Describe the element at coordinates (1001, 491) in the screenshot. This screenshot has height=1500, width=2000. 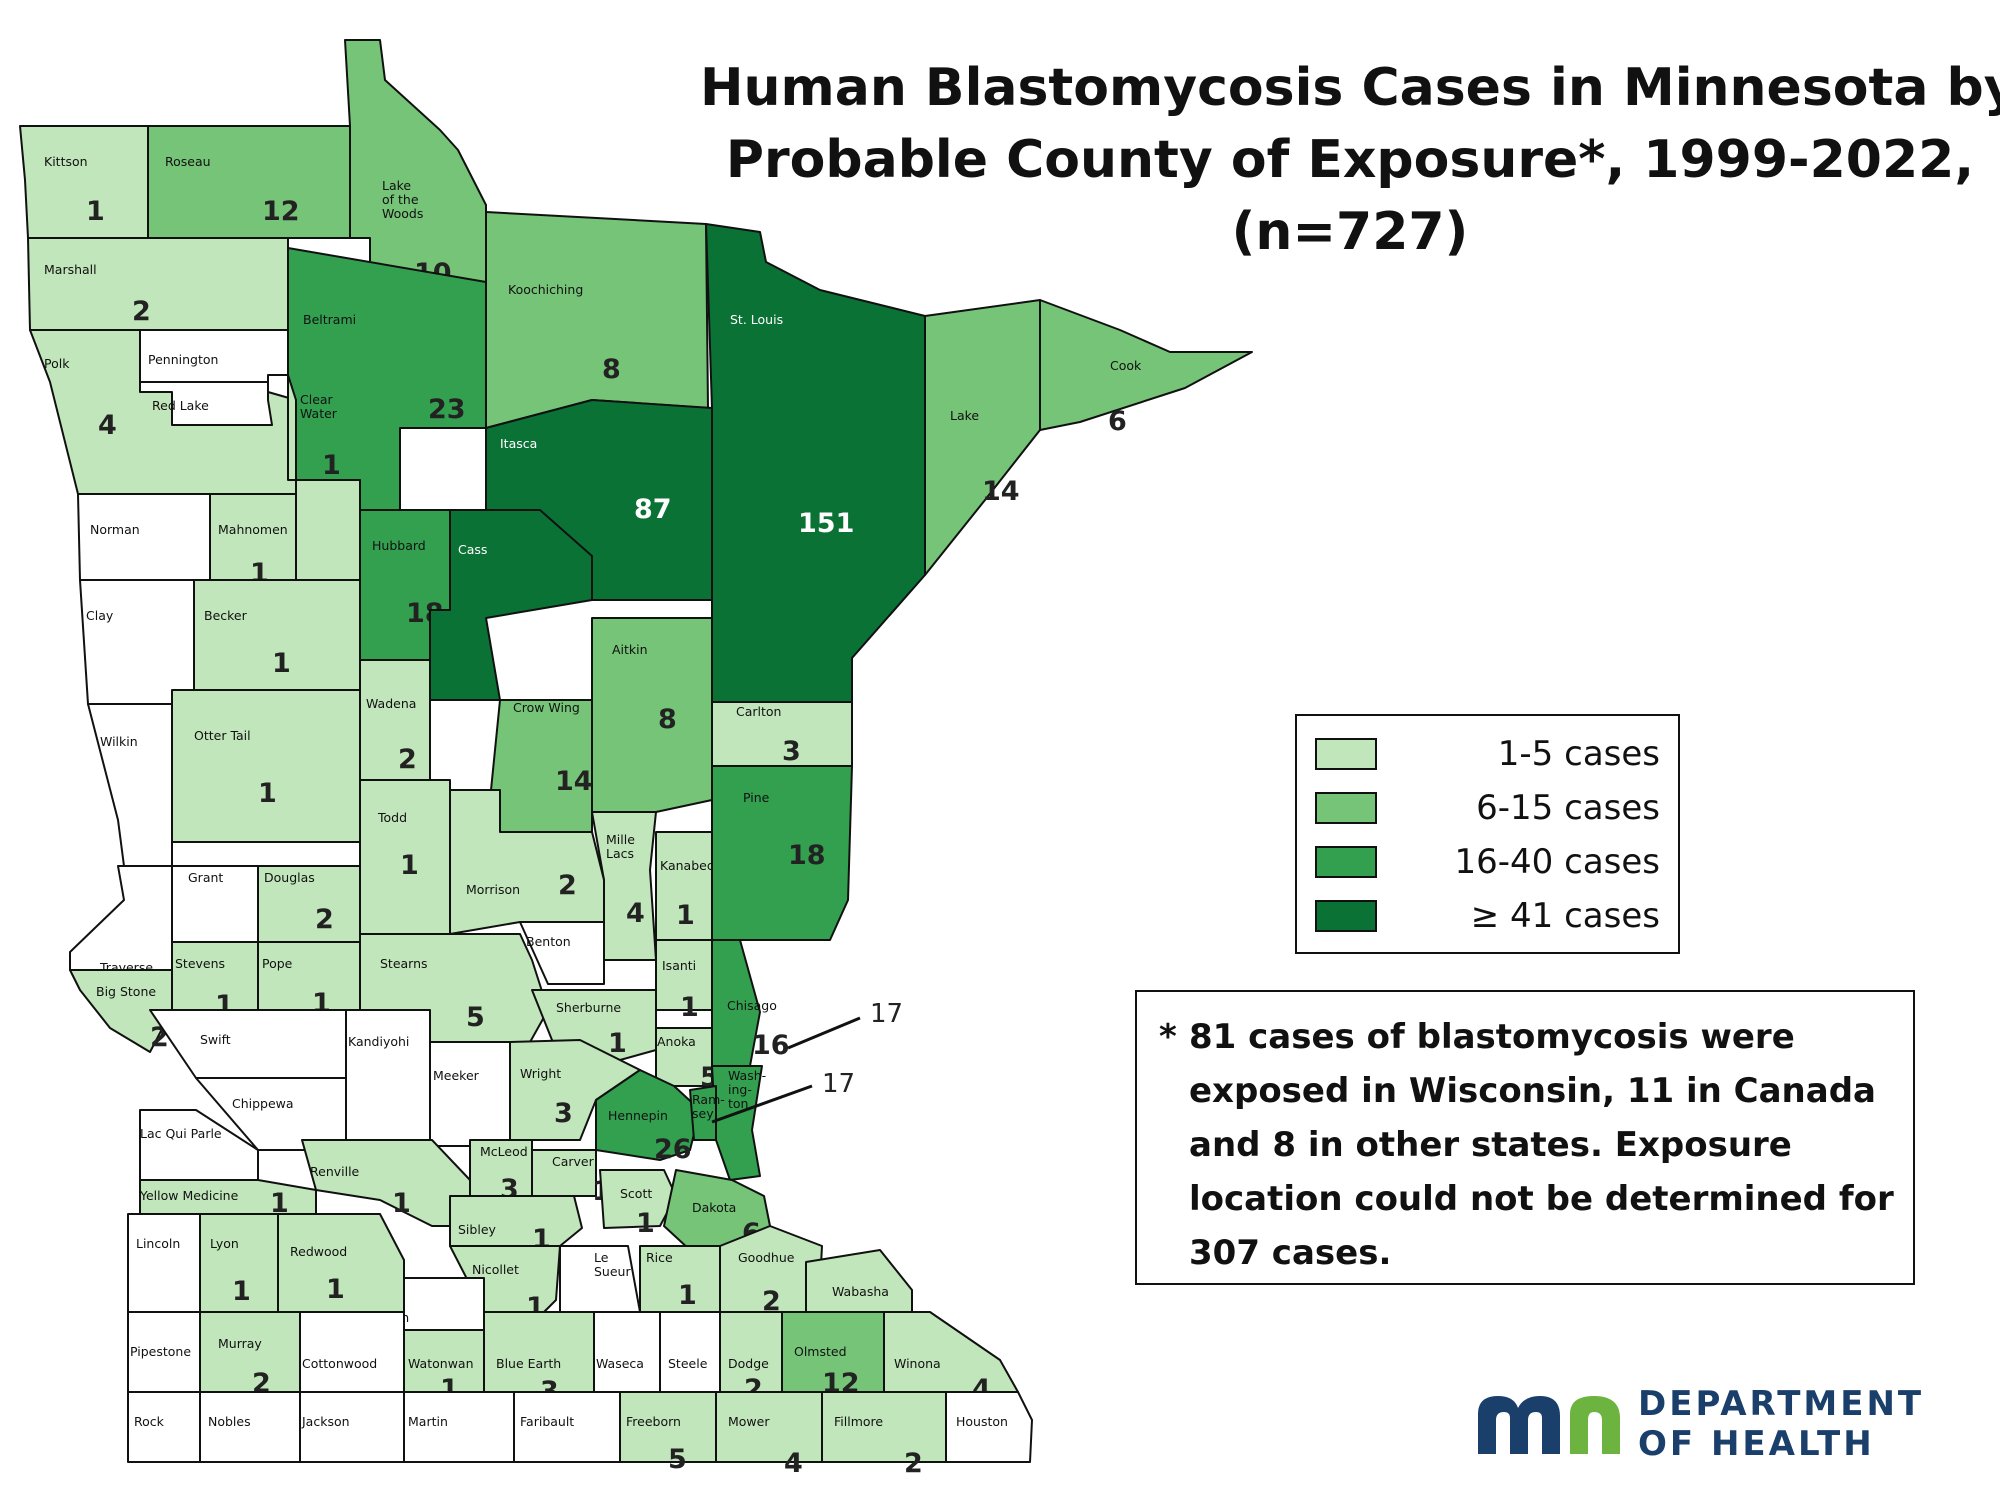
I see `county-cases-lake: 14` at that location.